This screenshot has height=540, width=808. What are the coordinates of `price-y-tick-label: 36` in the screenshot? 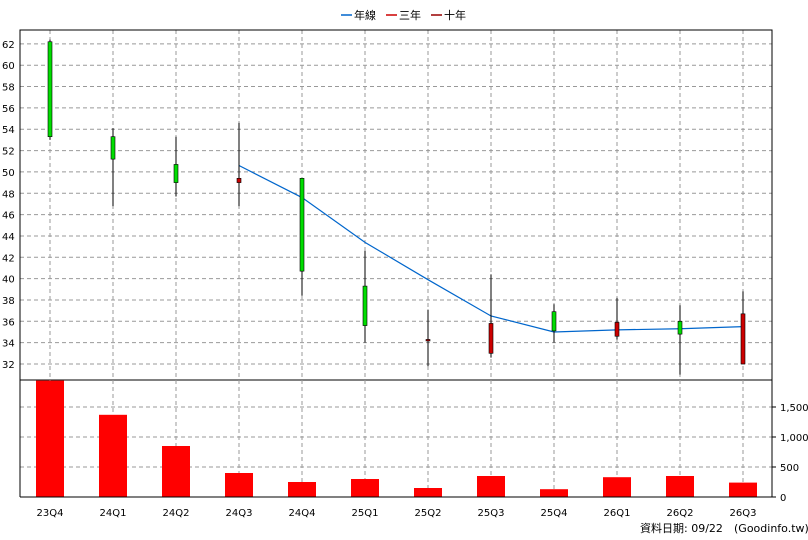 It's located at (8, 322).